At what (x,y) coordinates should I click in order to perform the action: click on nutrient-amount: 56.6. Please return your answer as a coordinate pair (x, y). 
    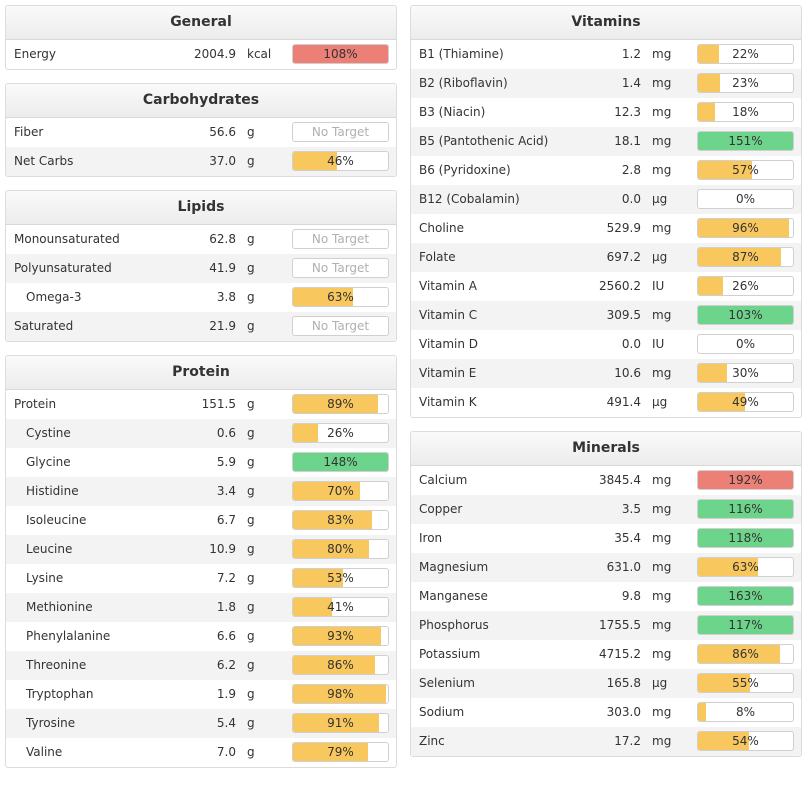
    Looking at the image, I should click on (222, 132).